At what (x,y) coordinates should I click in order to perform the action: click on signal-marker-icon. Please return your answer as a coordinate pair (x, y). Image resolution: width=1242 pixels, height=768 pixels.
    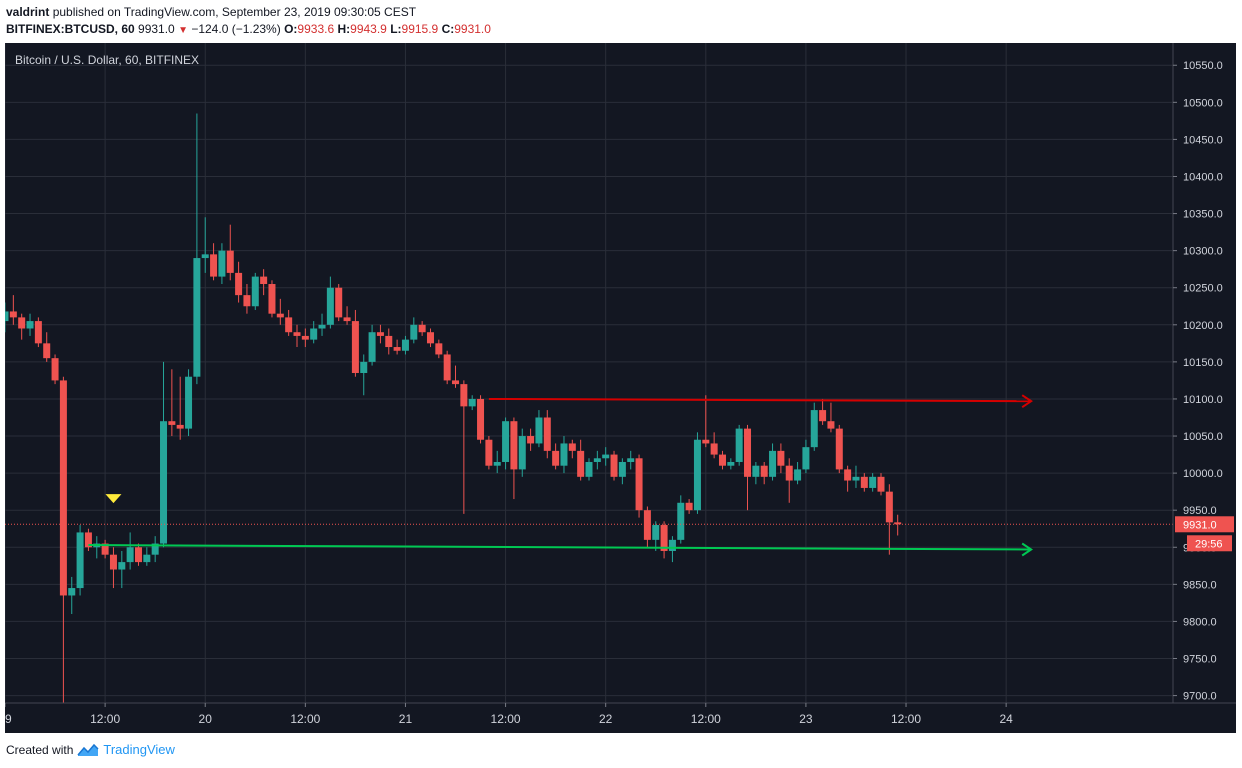
    Looking at the image, I should click on (113, 499).